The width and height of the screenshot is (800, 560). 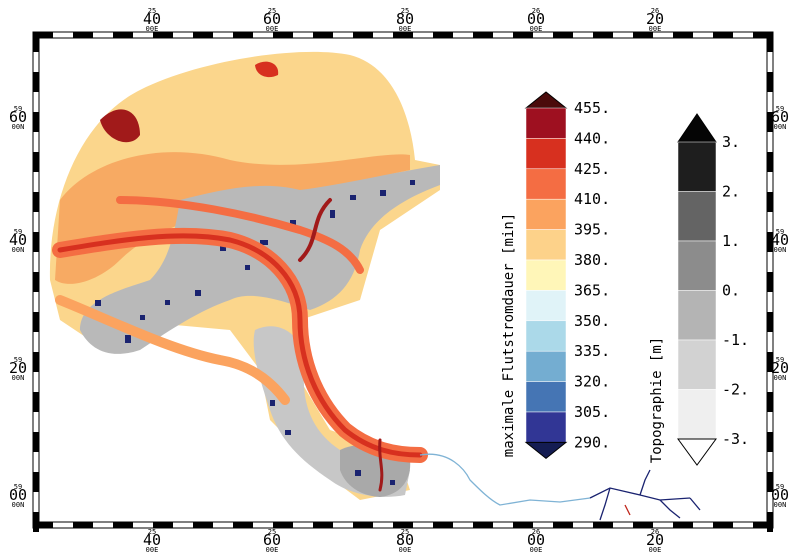 What do you see at coordinates (546, 450) in the screenshot?
I see `flow-colorbar-arrow-bottom` at bounding box center [546, 450].